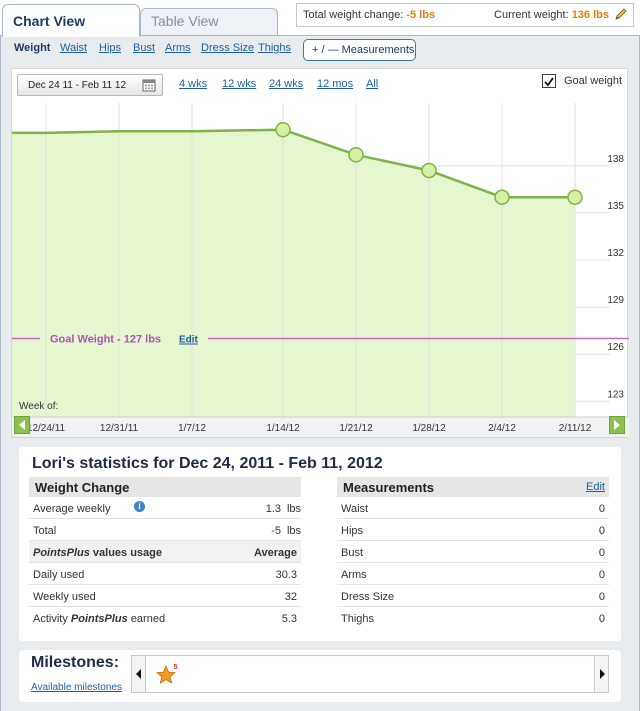 This screenshot has height=711, width=640. What do you see at coordinates (429, 428) in the screenshot?
I see `x-tick-label: 1/28/12` at bounding box center [429, 428].